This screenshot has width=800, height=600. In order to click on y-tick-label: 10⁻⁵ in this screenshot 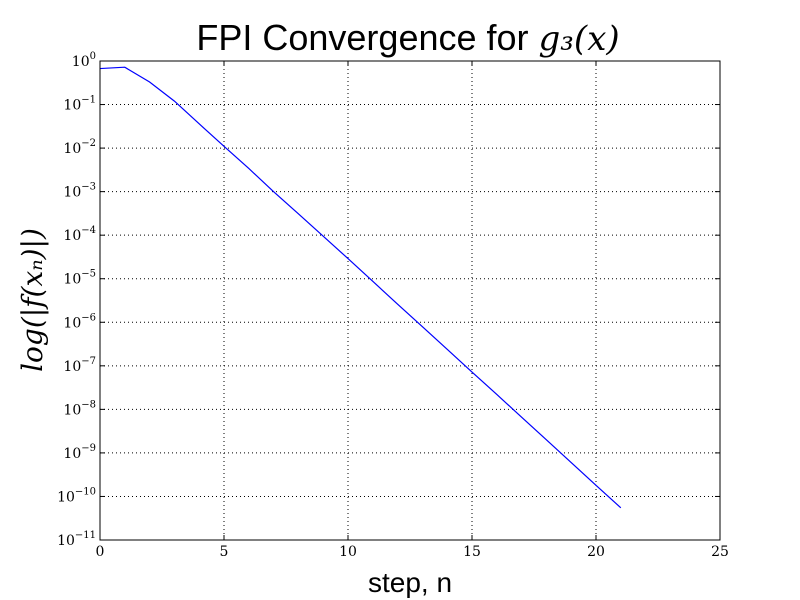, I will do `click(79, 278)`.